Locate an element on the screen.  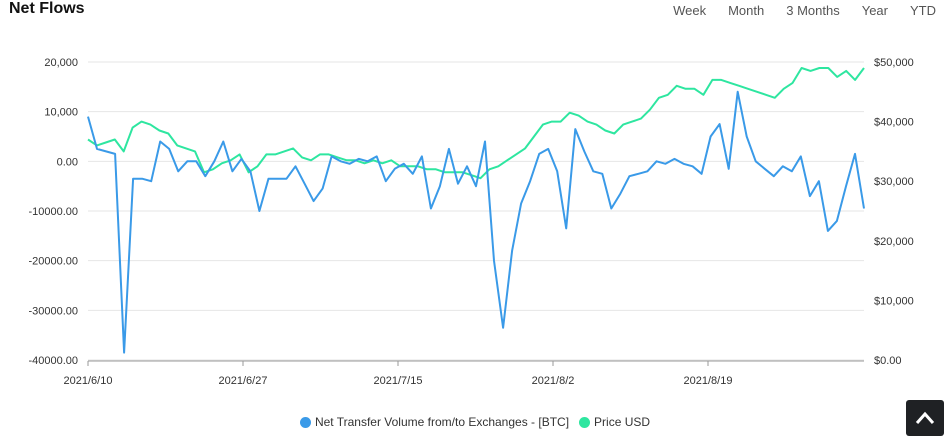
tab-week: Week is located at coordinates (690, 10).